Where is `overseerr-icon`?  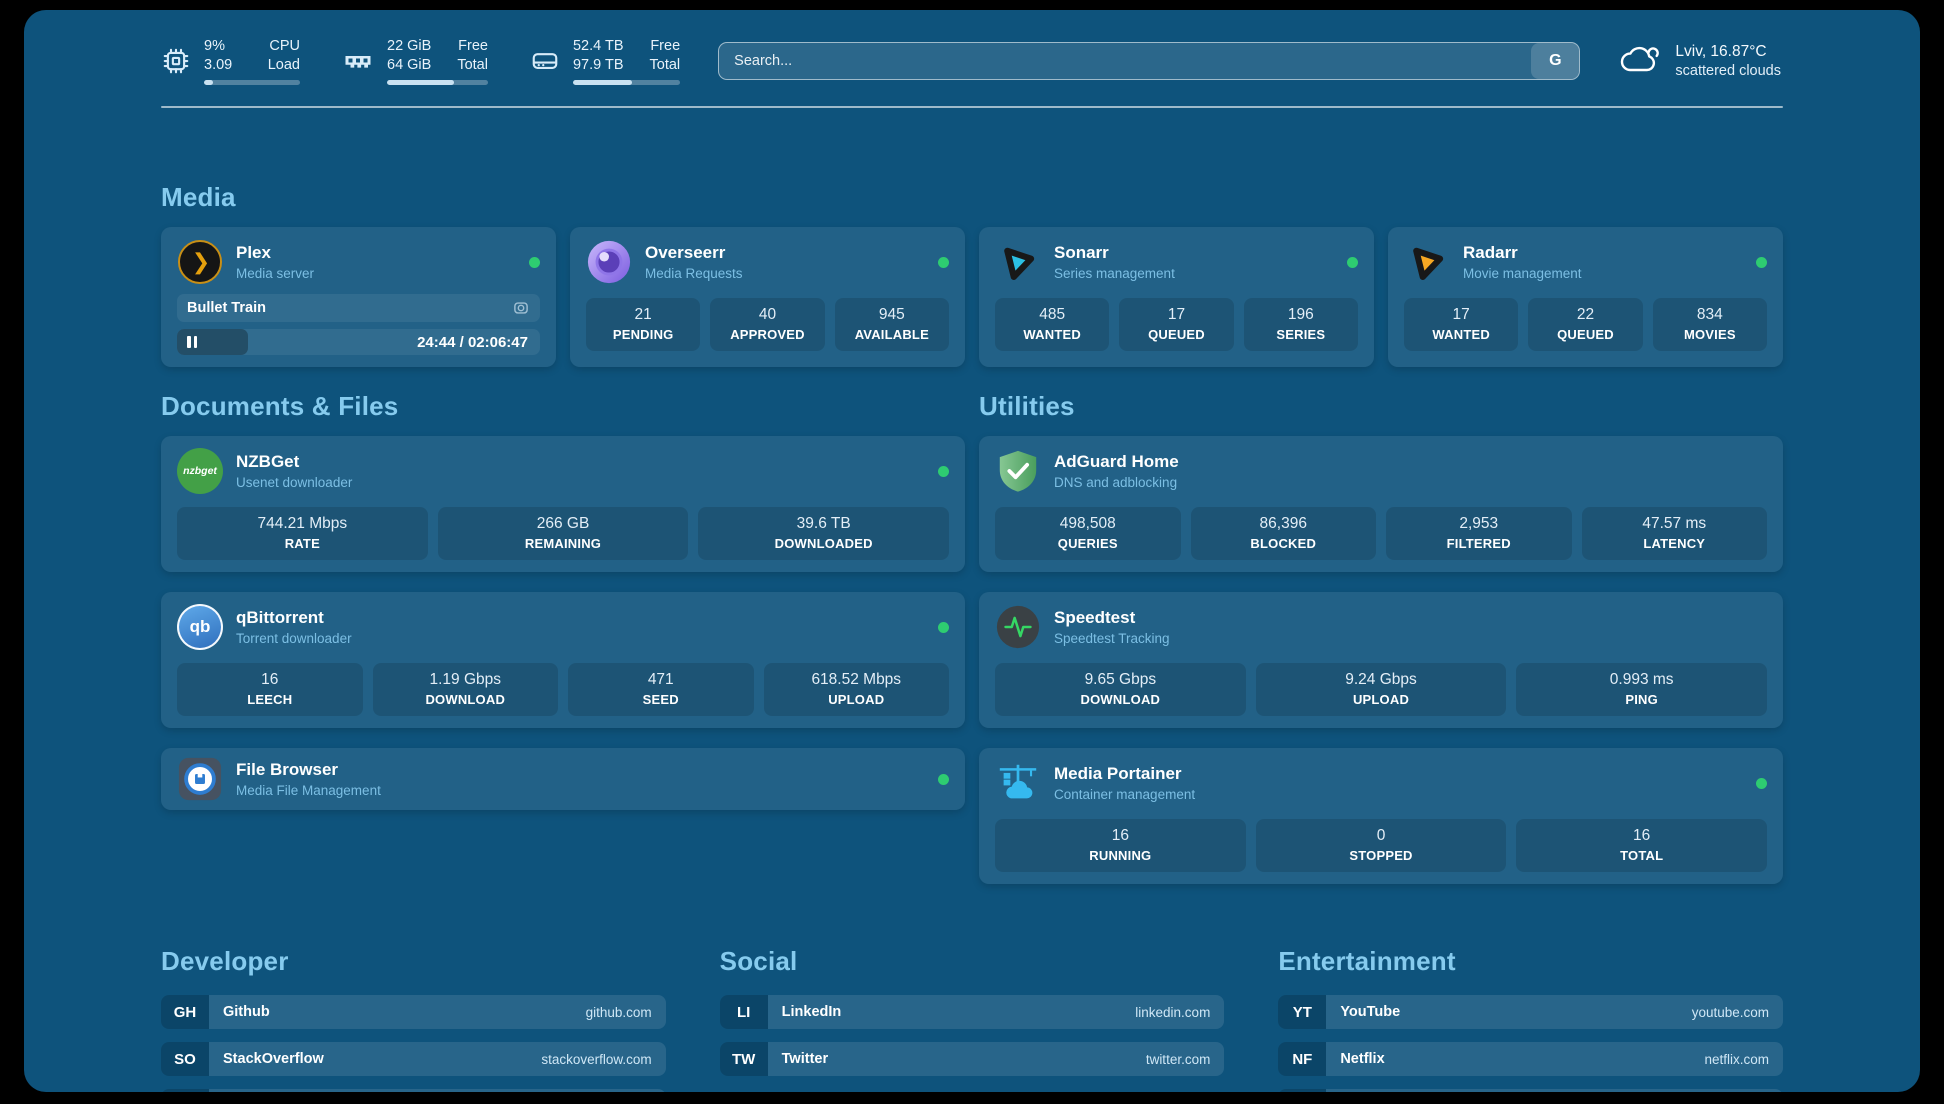
overseerr-icon is located at coordinates (609, 262).